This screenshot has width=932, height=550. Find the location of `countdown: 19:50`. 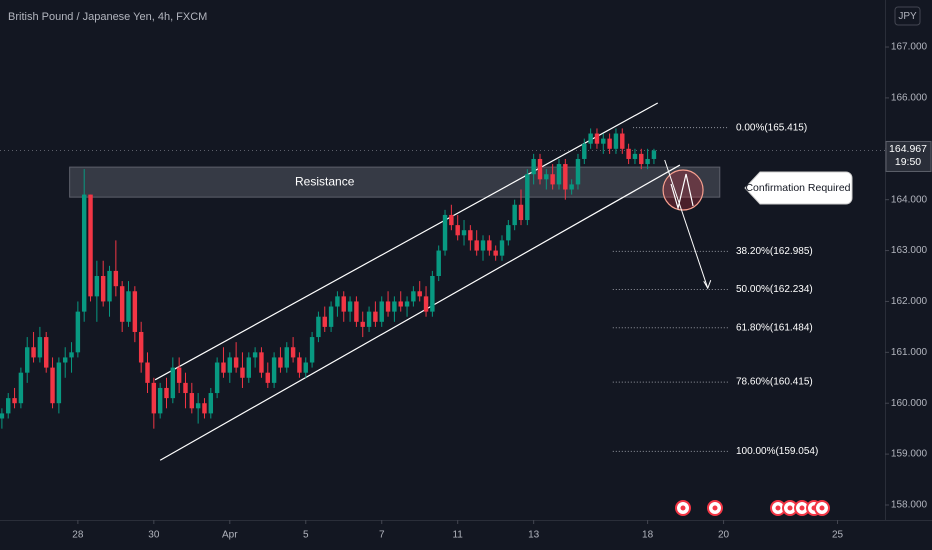

countdown: 19:50 is located at coordinates (908, 162).